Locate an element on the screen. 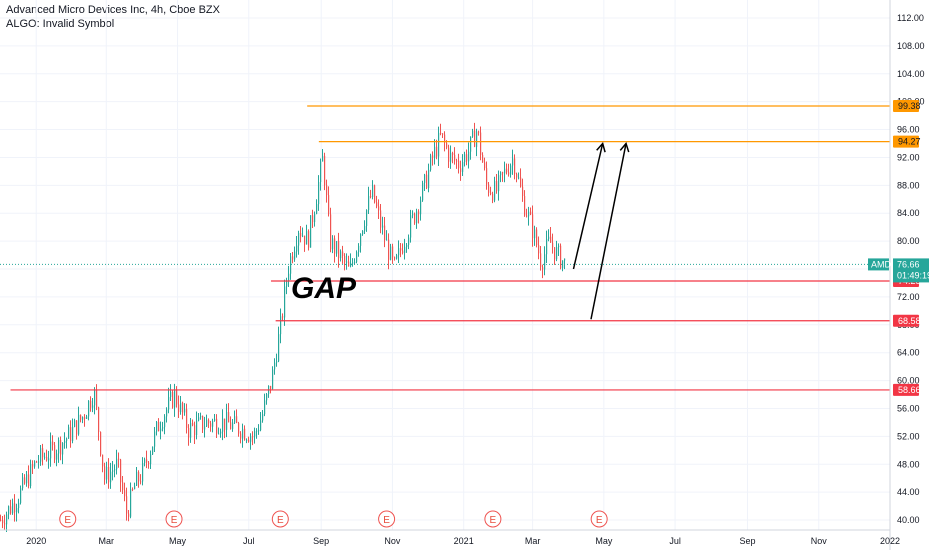  earnings-marker is located at coordinates (68, 519).